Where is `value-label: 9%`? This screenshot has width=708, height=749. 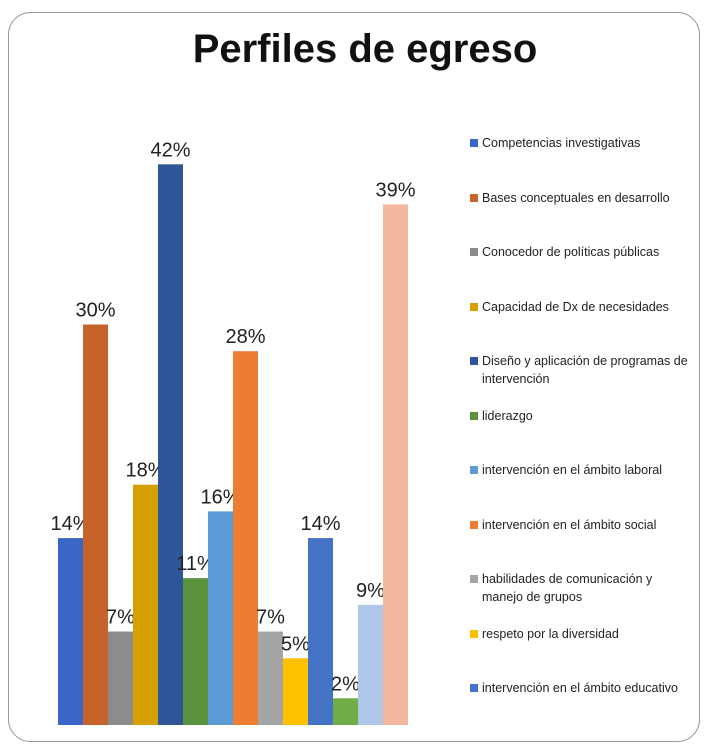
value-label: 9% is located at coordinates (370, 591).